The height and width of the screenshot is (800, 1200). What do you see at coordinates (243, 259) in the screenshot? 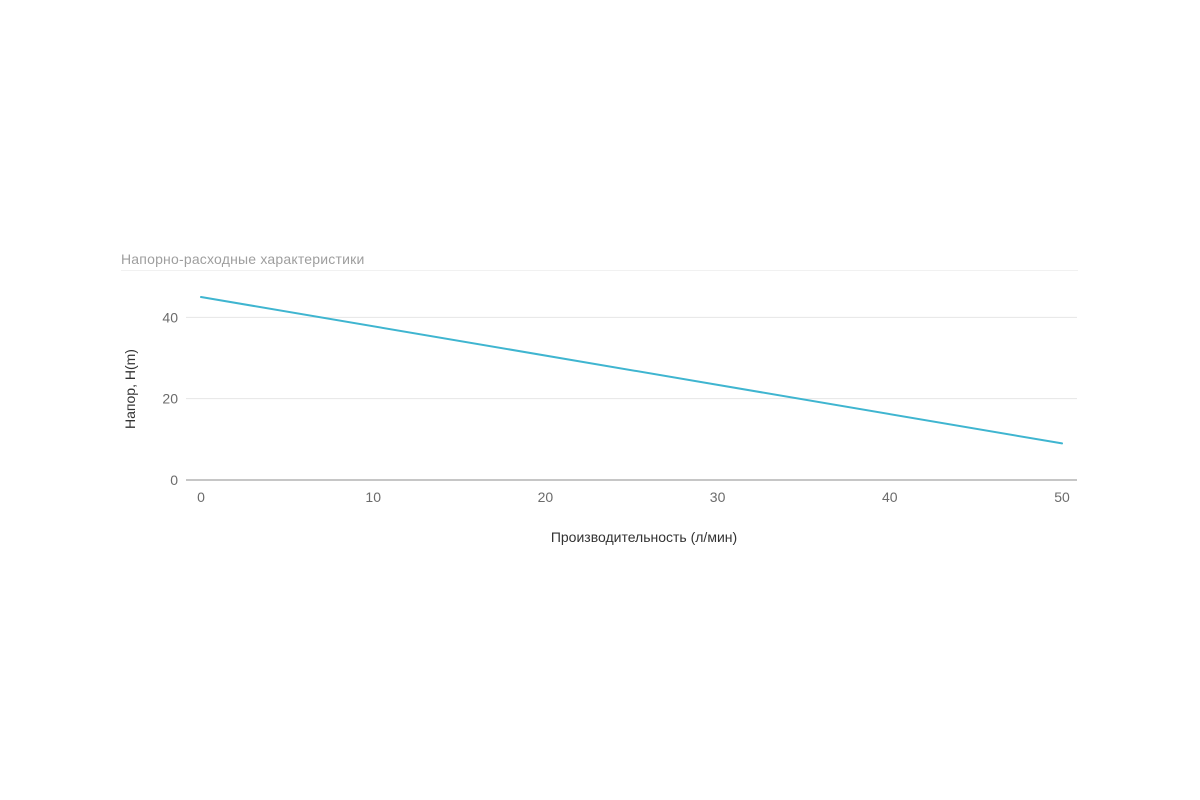
I see `chart-title: Напорно-расходные характеристики` at bounding box center [243, 259].